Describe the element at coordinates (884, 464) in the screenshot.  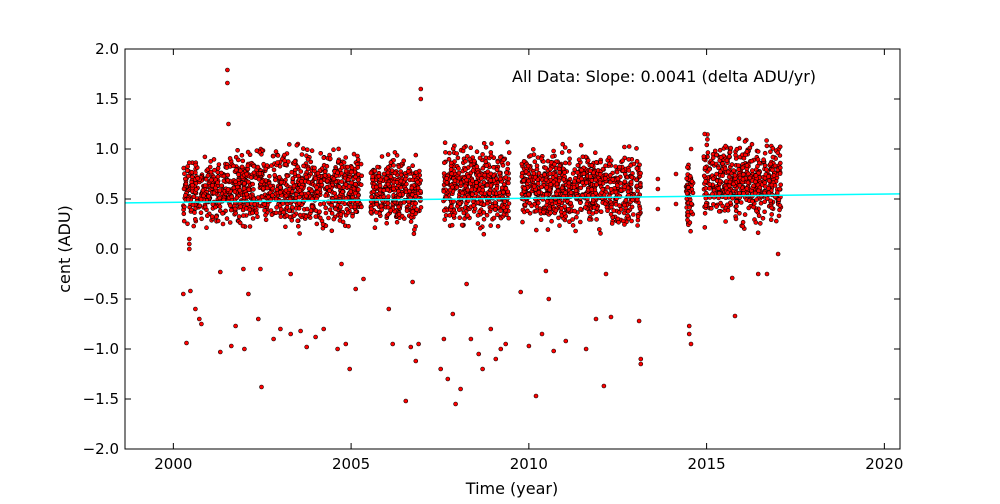
I see `x-tick-label: 2020` at that location.